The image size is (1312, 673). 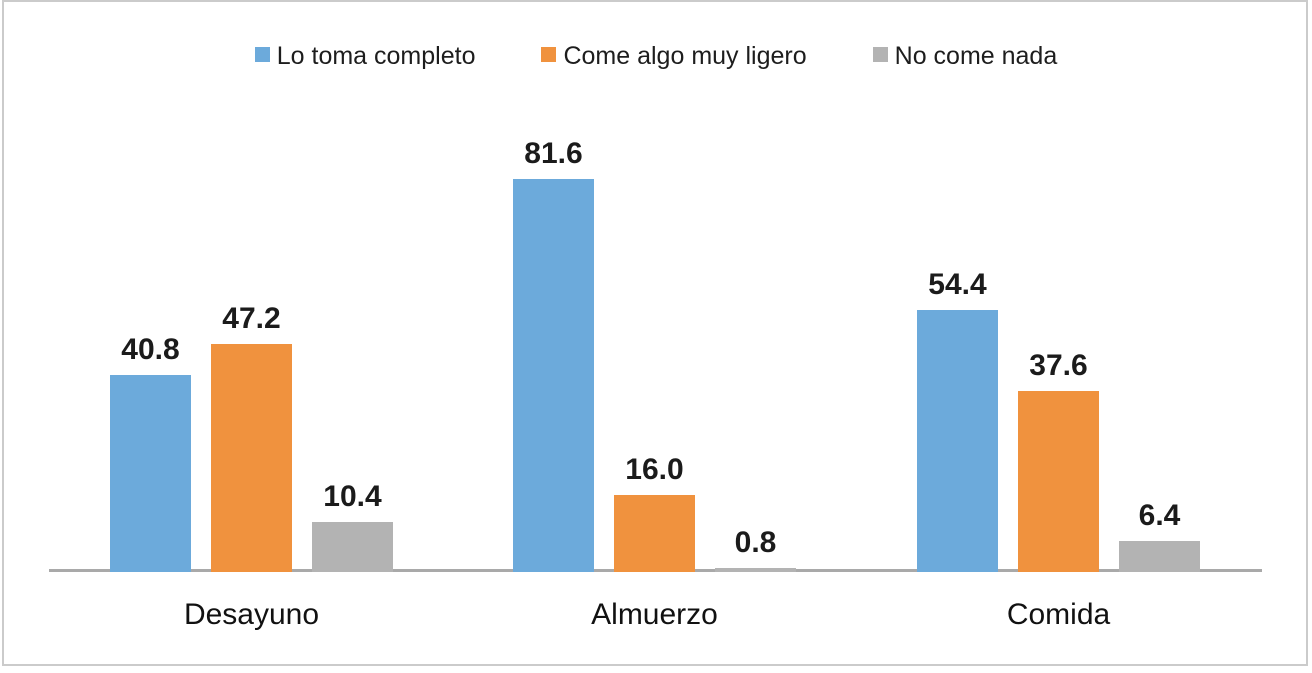 What do you see at coordinates (1058, 614) in the screenshot?
I see `category-label-comida: Comida` at bounding box center [1058, 614].